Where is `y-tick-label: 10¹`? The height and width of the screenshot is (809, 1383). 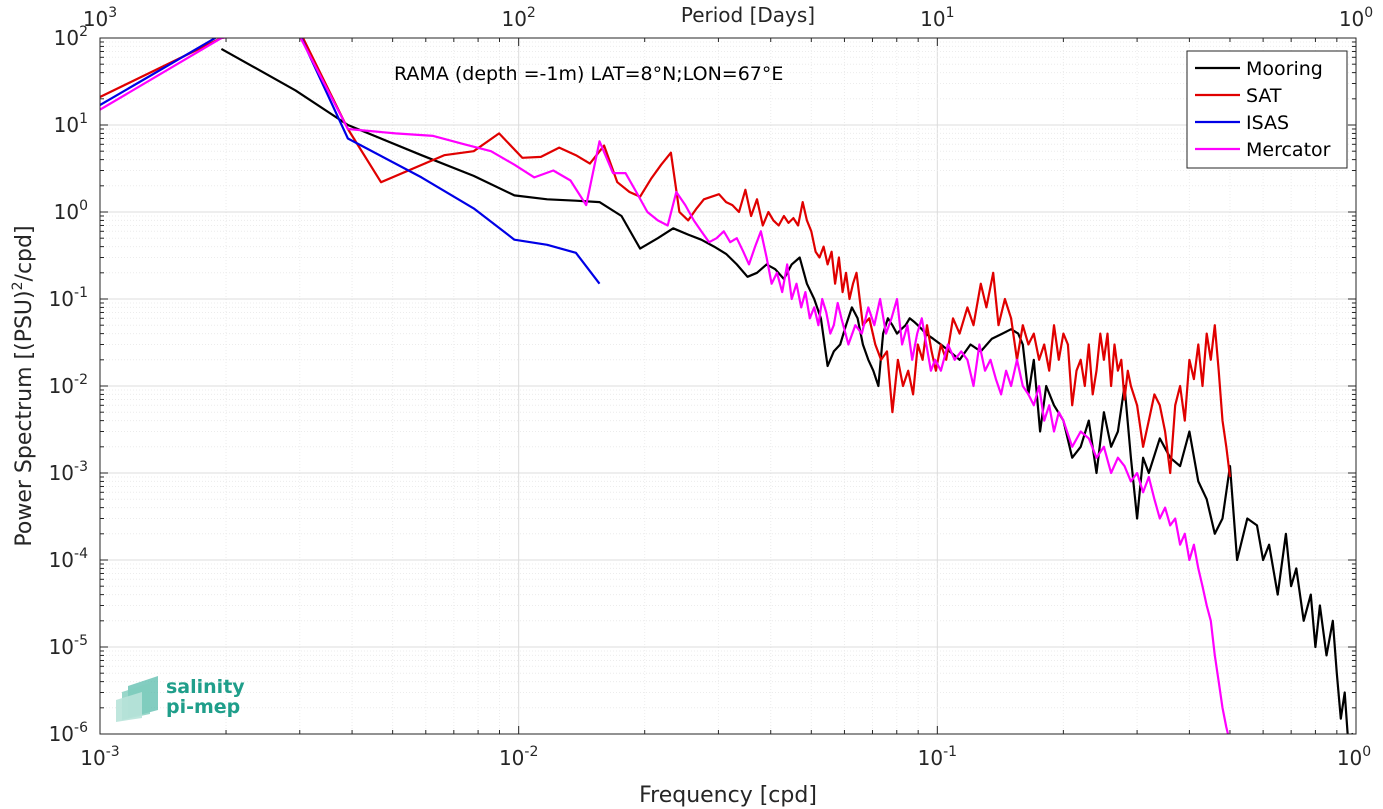 y-tick-label: 10¹ is located at coordinates (71, 124).